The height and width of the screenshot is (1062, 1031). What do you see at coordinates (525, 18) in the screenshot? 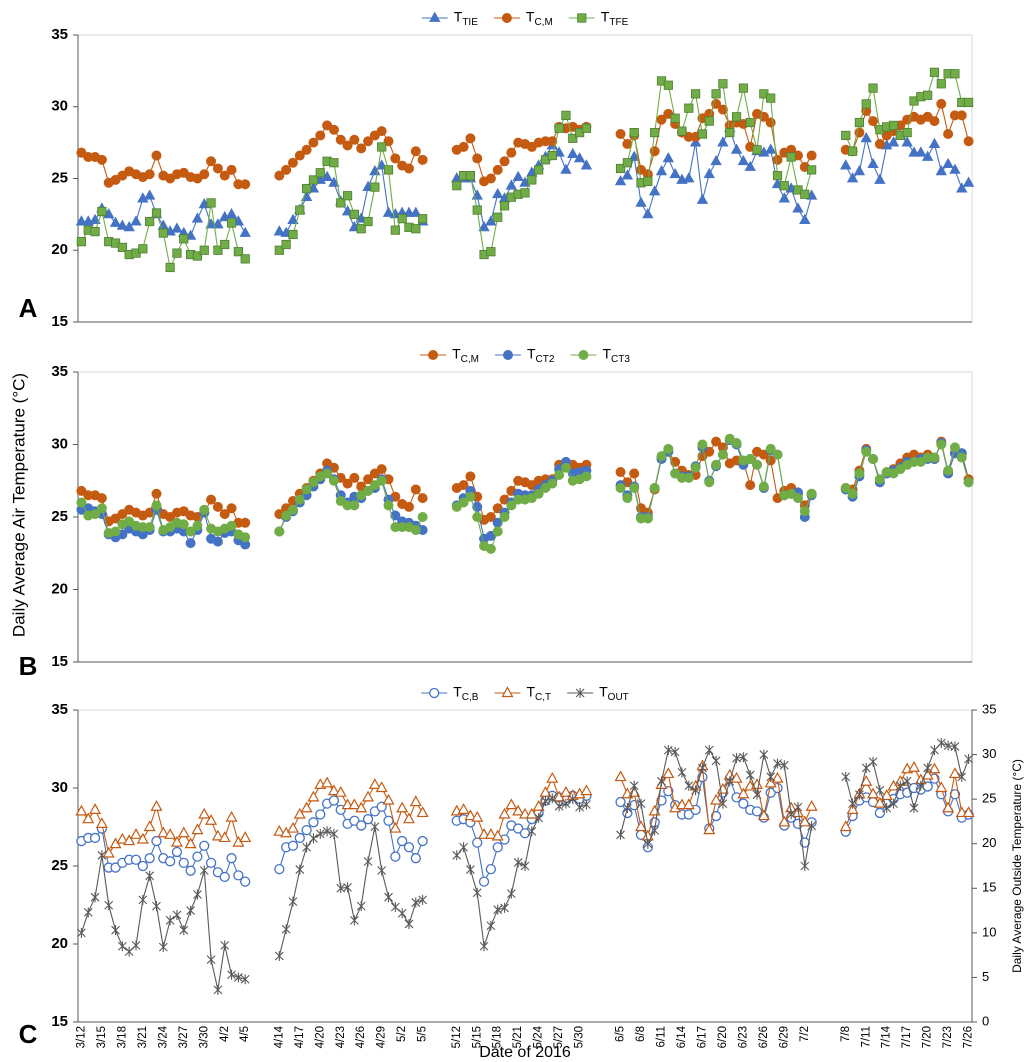
I see `legend: TTIE TC,M TTFE` at bounding box center [525, 18].